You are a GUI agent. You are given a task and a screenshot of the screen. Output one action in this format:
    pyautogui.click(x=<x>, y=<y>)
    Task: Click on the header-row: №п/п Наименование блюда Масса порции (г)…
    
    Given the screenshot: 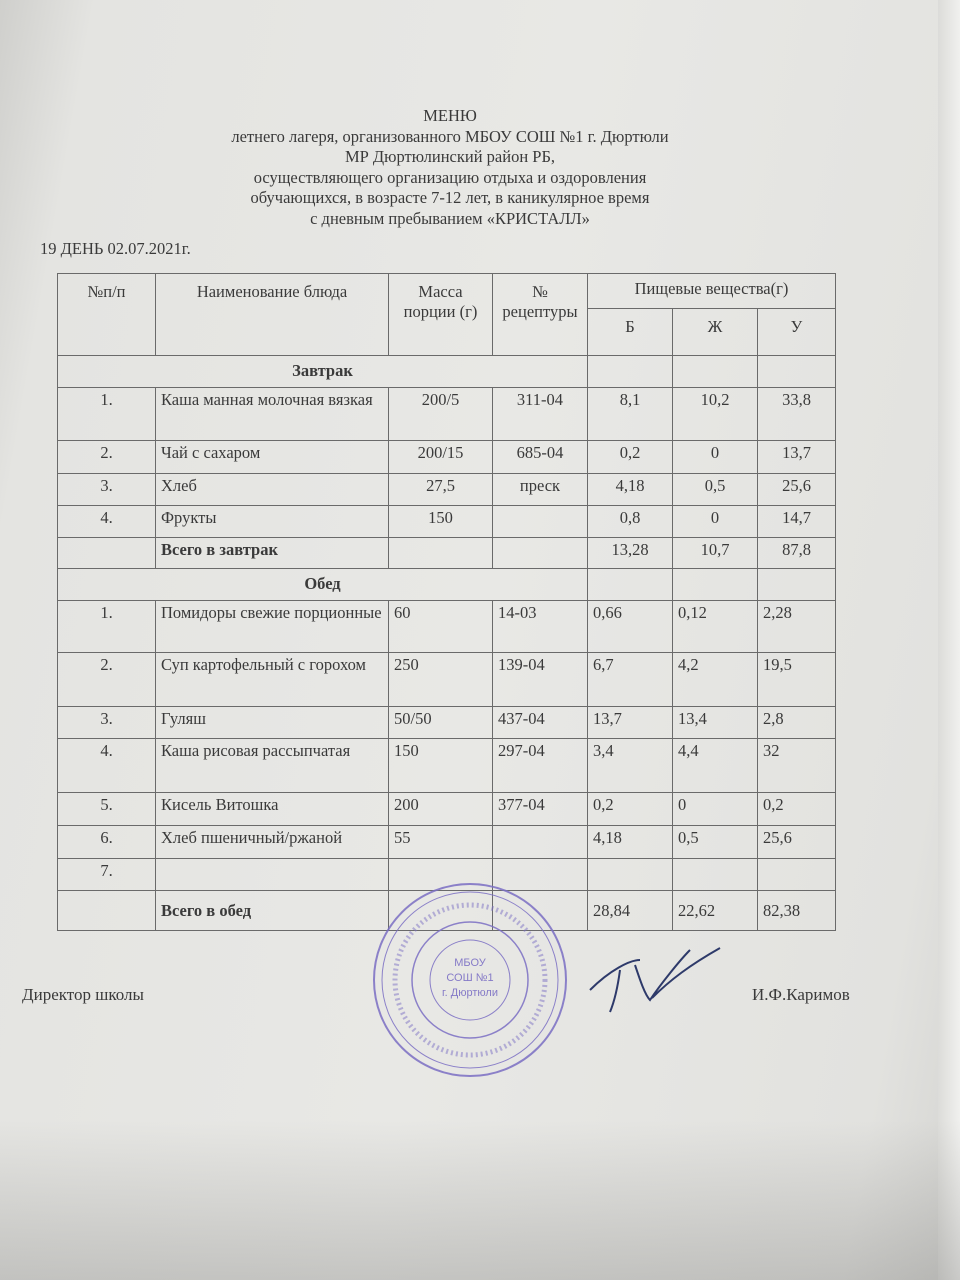 What is the action you would take?
    pyautogui.click(x=446, y=314)
    